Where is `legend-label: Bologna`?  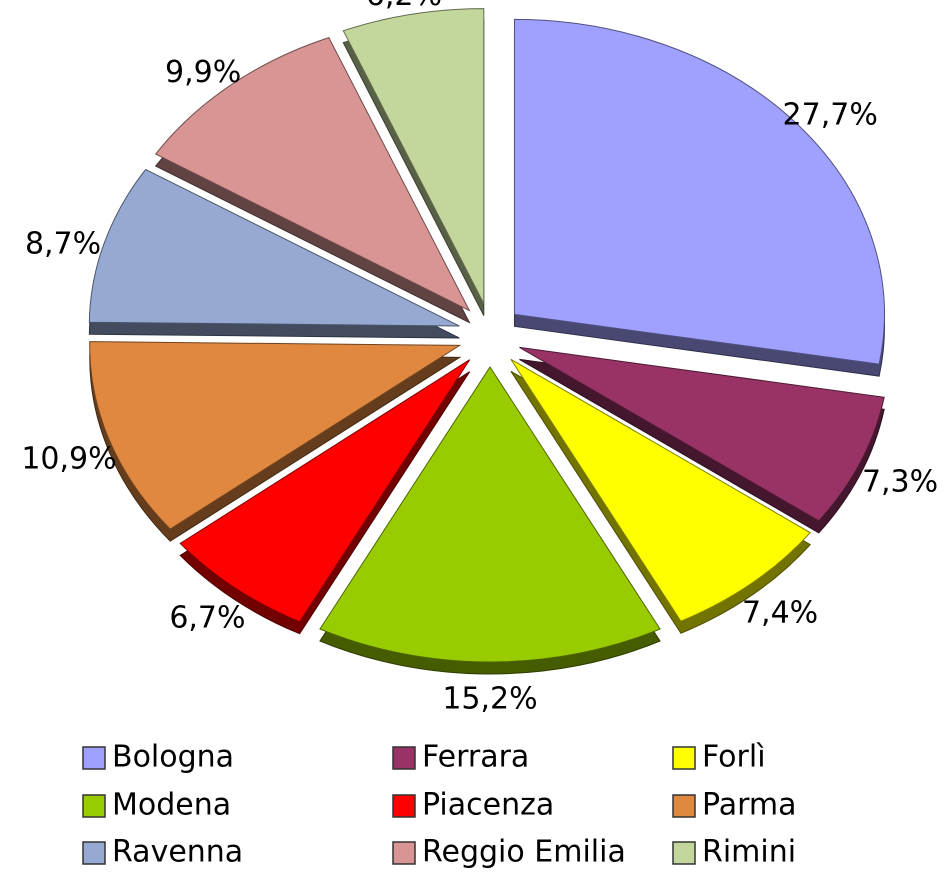 legend-label: Bologna is located at coordinates (173, 757).